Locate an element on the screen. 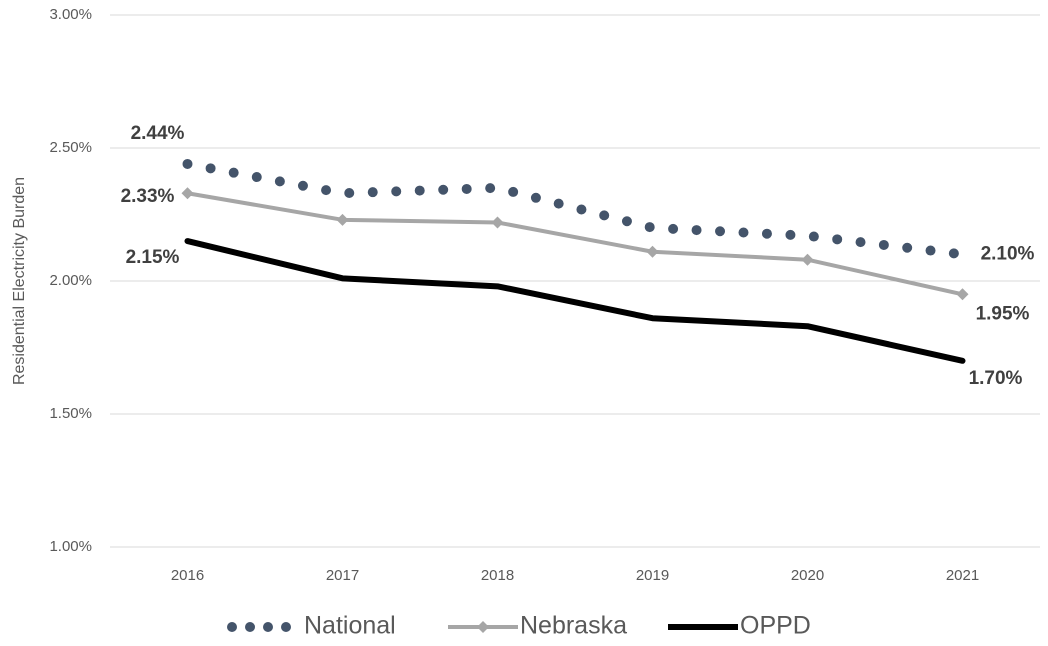 The image size is (1048, 646). data-label: 2.10% is located at coordinates (1008, 253).